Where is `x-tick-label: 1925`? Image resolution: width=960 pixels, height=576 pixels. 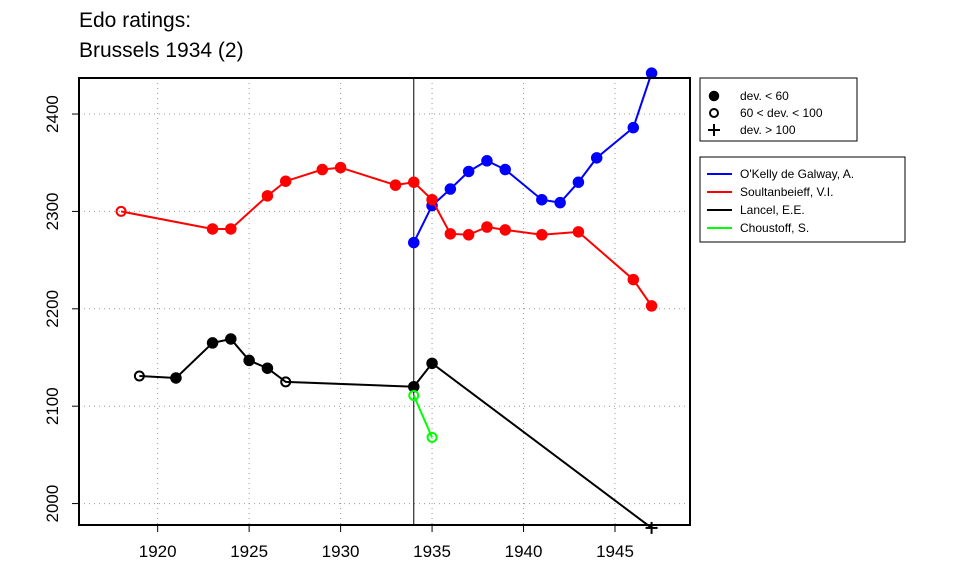
x-tick-label: 1925 is located at coordinates (249, 551).